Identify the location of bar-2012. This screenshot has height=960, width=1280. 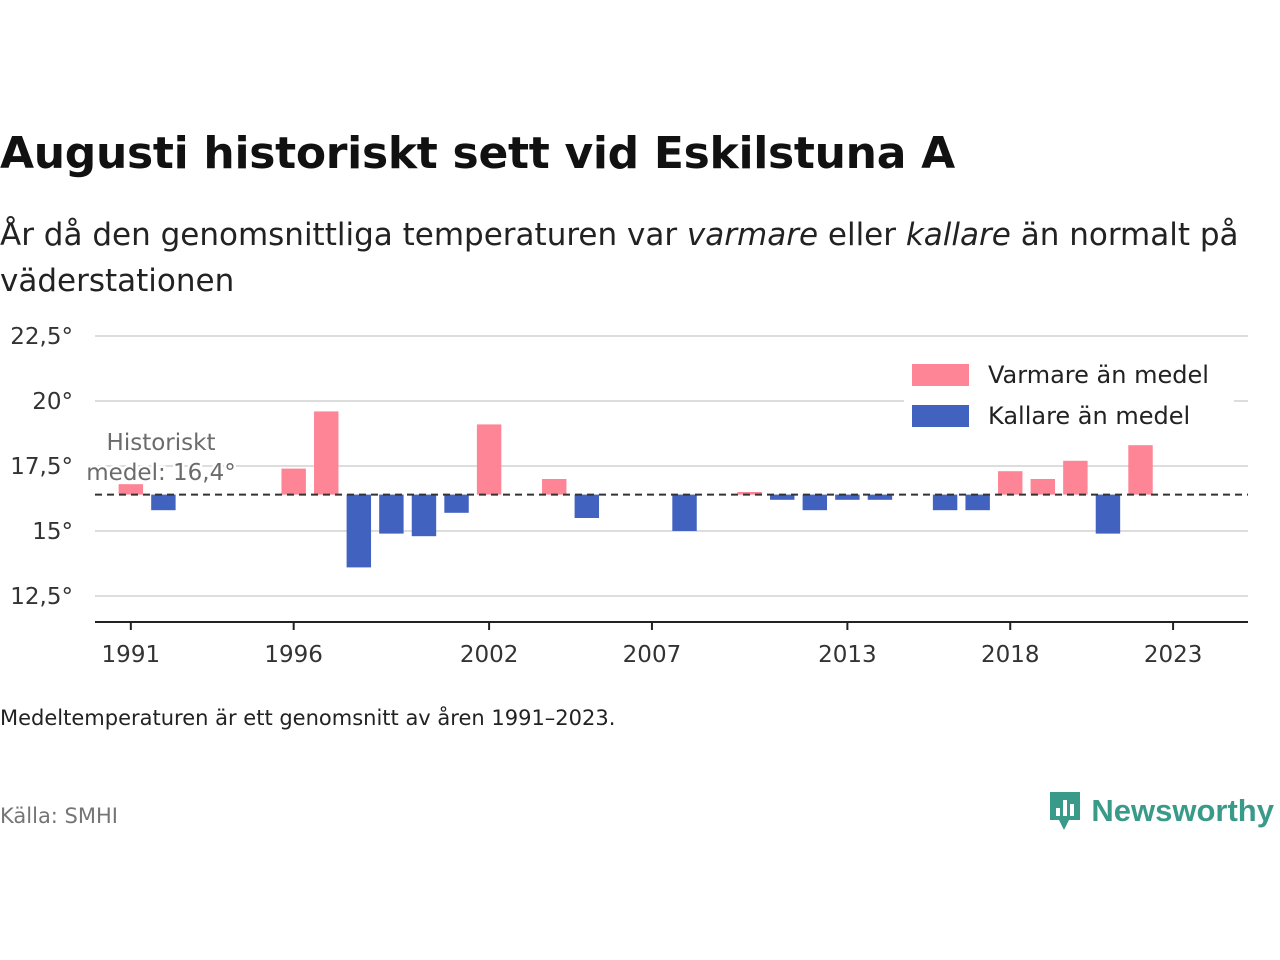
(815, 502).